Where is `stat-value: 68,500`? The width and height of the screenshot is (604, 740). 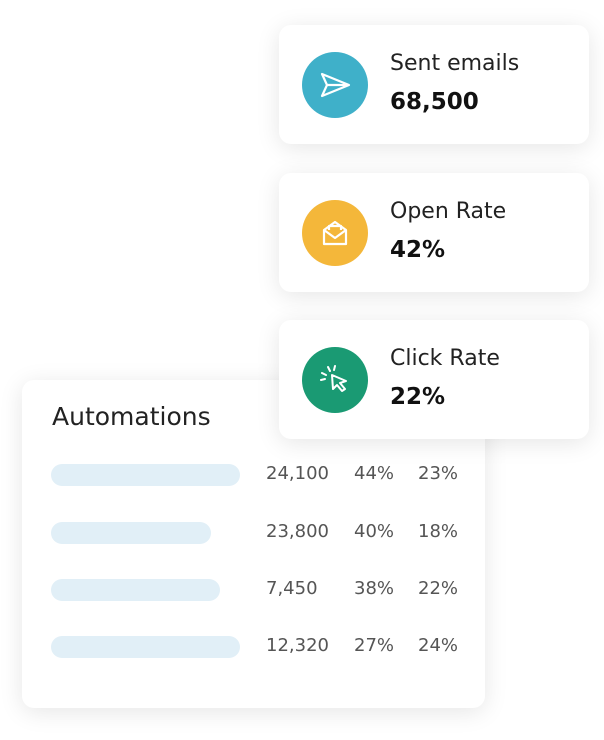 stat-value: 68,500 is located at coordinates (434, 102).